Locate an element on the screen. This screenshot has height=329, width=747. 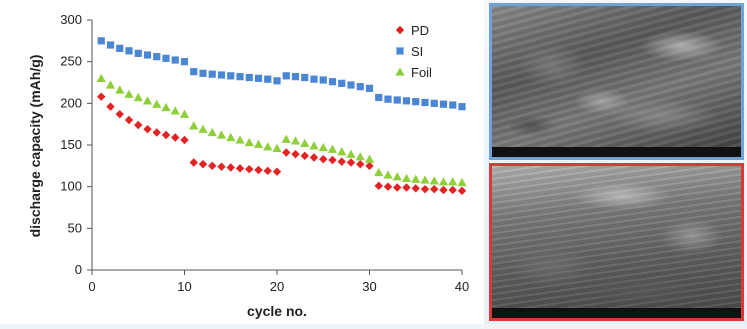
sem-info-bar-bottom is located at coordinates (616, 313).